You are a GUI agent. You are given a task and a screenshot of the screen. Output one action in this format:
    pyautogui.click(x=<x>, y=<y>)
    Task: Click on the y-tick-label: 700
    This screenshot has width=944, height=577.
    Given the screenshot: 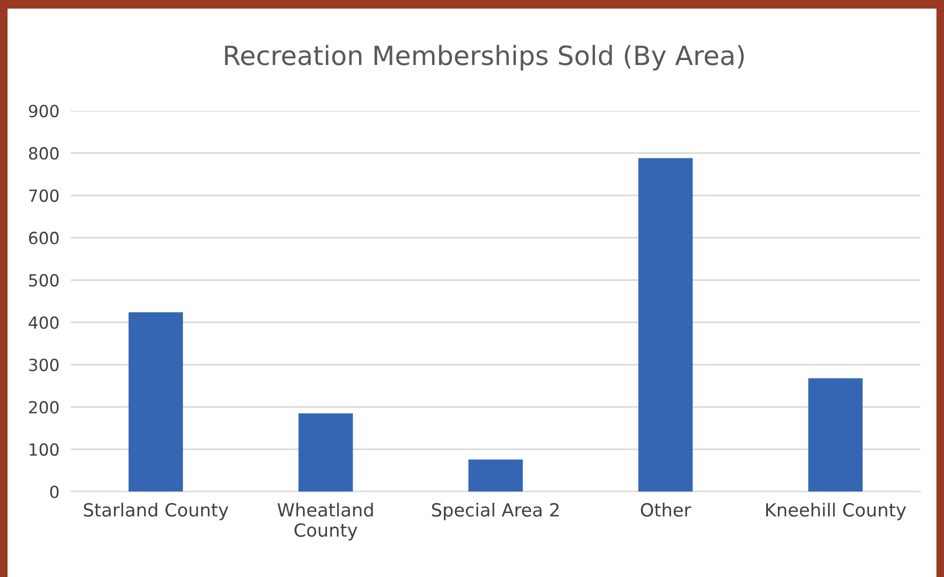 What is the action you would take?
    pyautogui.click(x=44, y=195)
    